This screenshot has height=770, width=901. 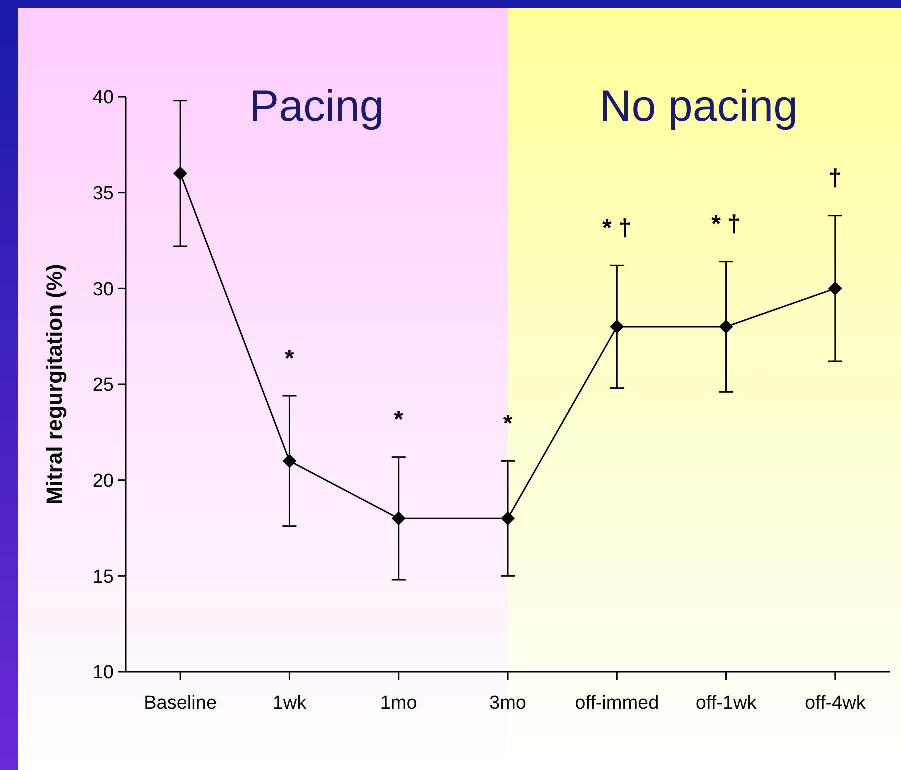 What do you see at coordinates (103, 193) in the screenshot?
I see `y-tick-label: 35` at bounding box center [103, 193].